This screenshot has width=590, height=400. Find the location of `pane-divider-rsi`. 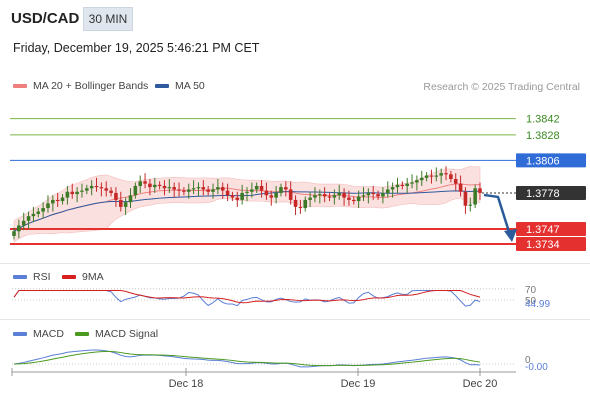

pane-divider-rsi is located at coordinates (295, 263).